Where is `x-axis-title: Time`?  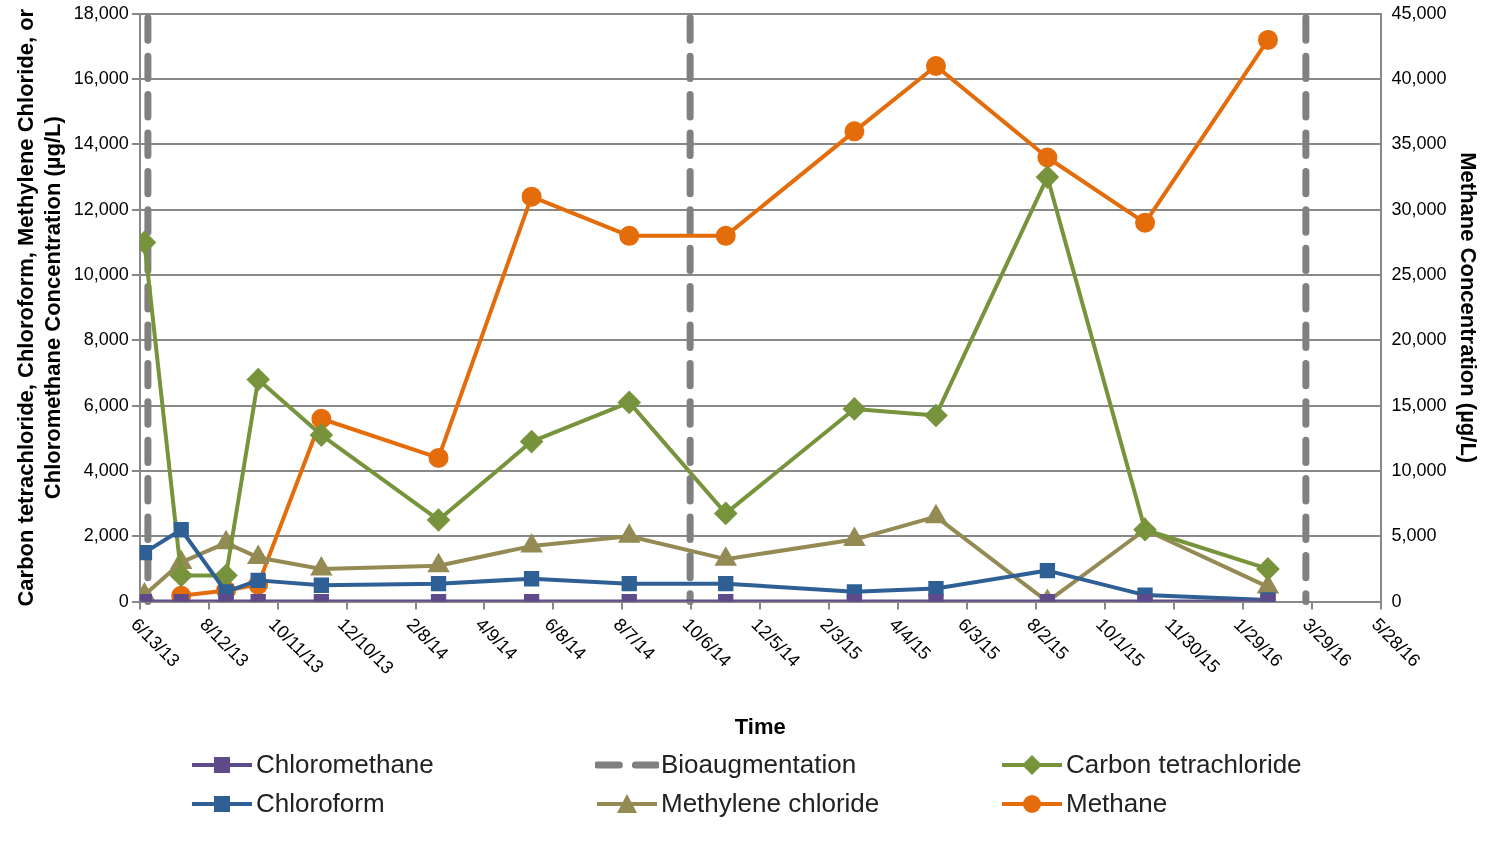 x-axis-title: Time is located at coordinates (760, 726).